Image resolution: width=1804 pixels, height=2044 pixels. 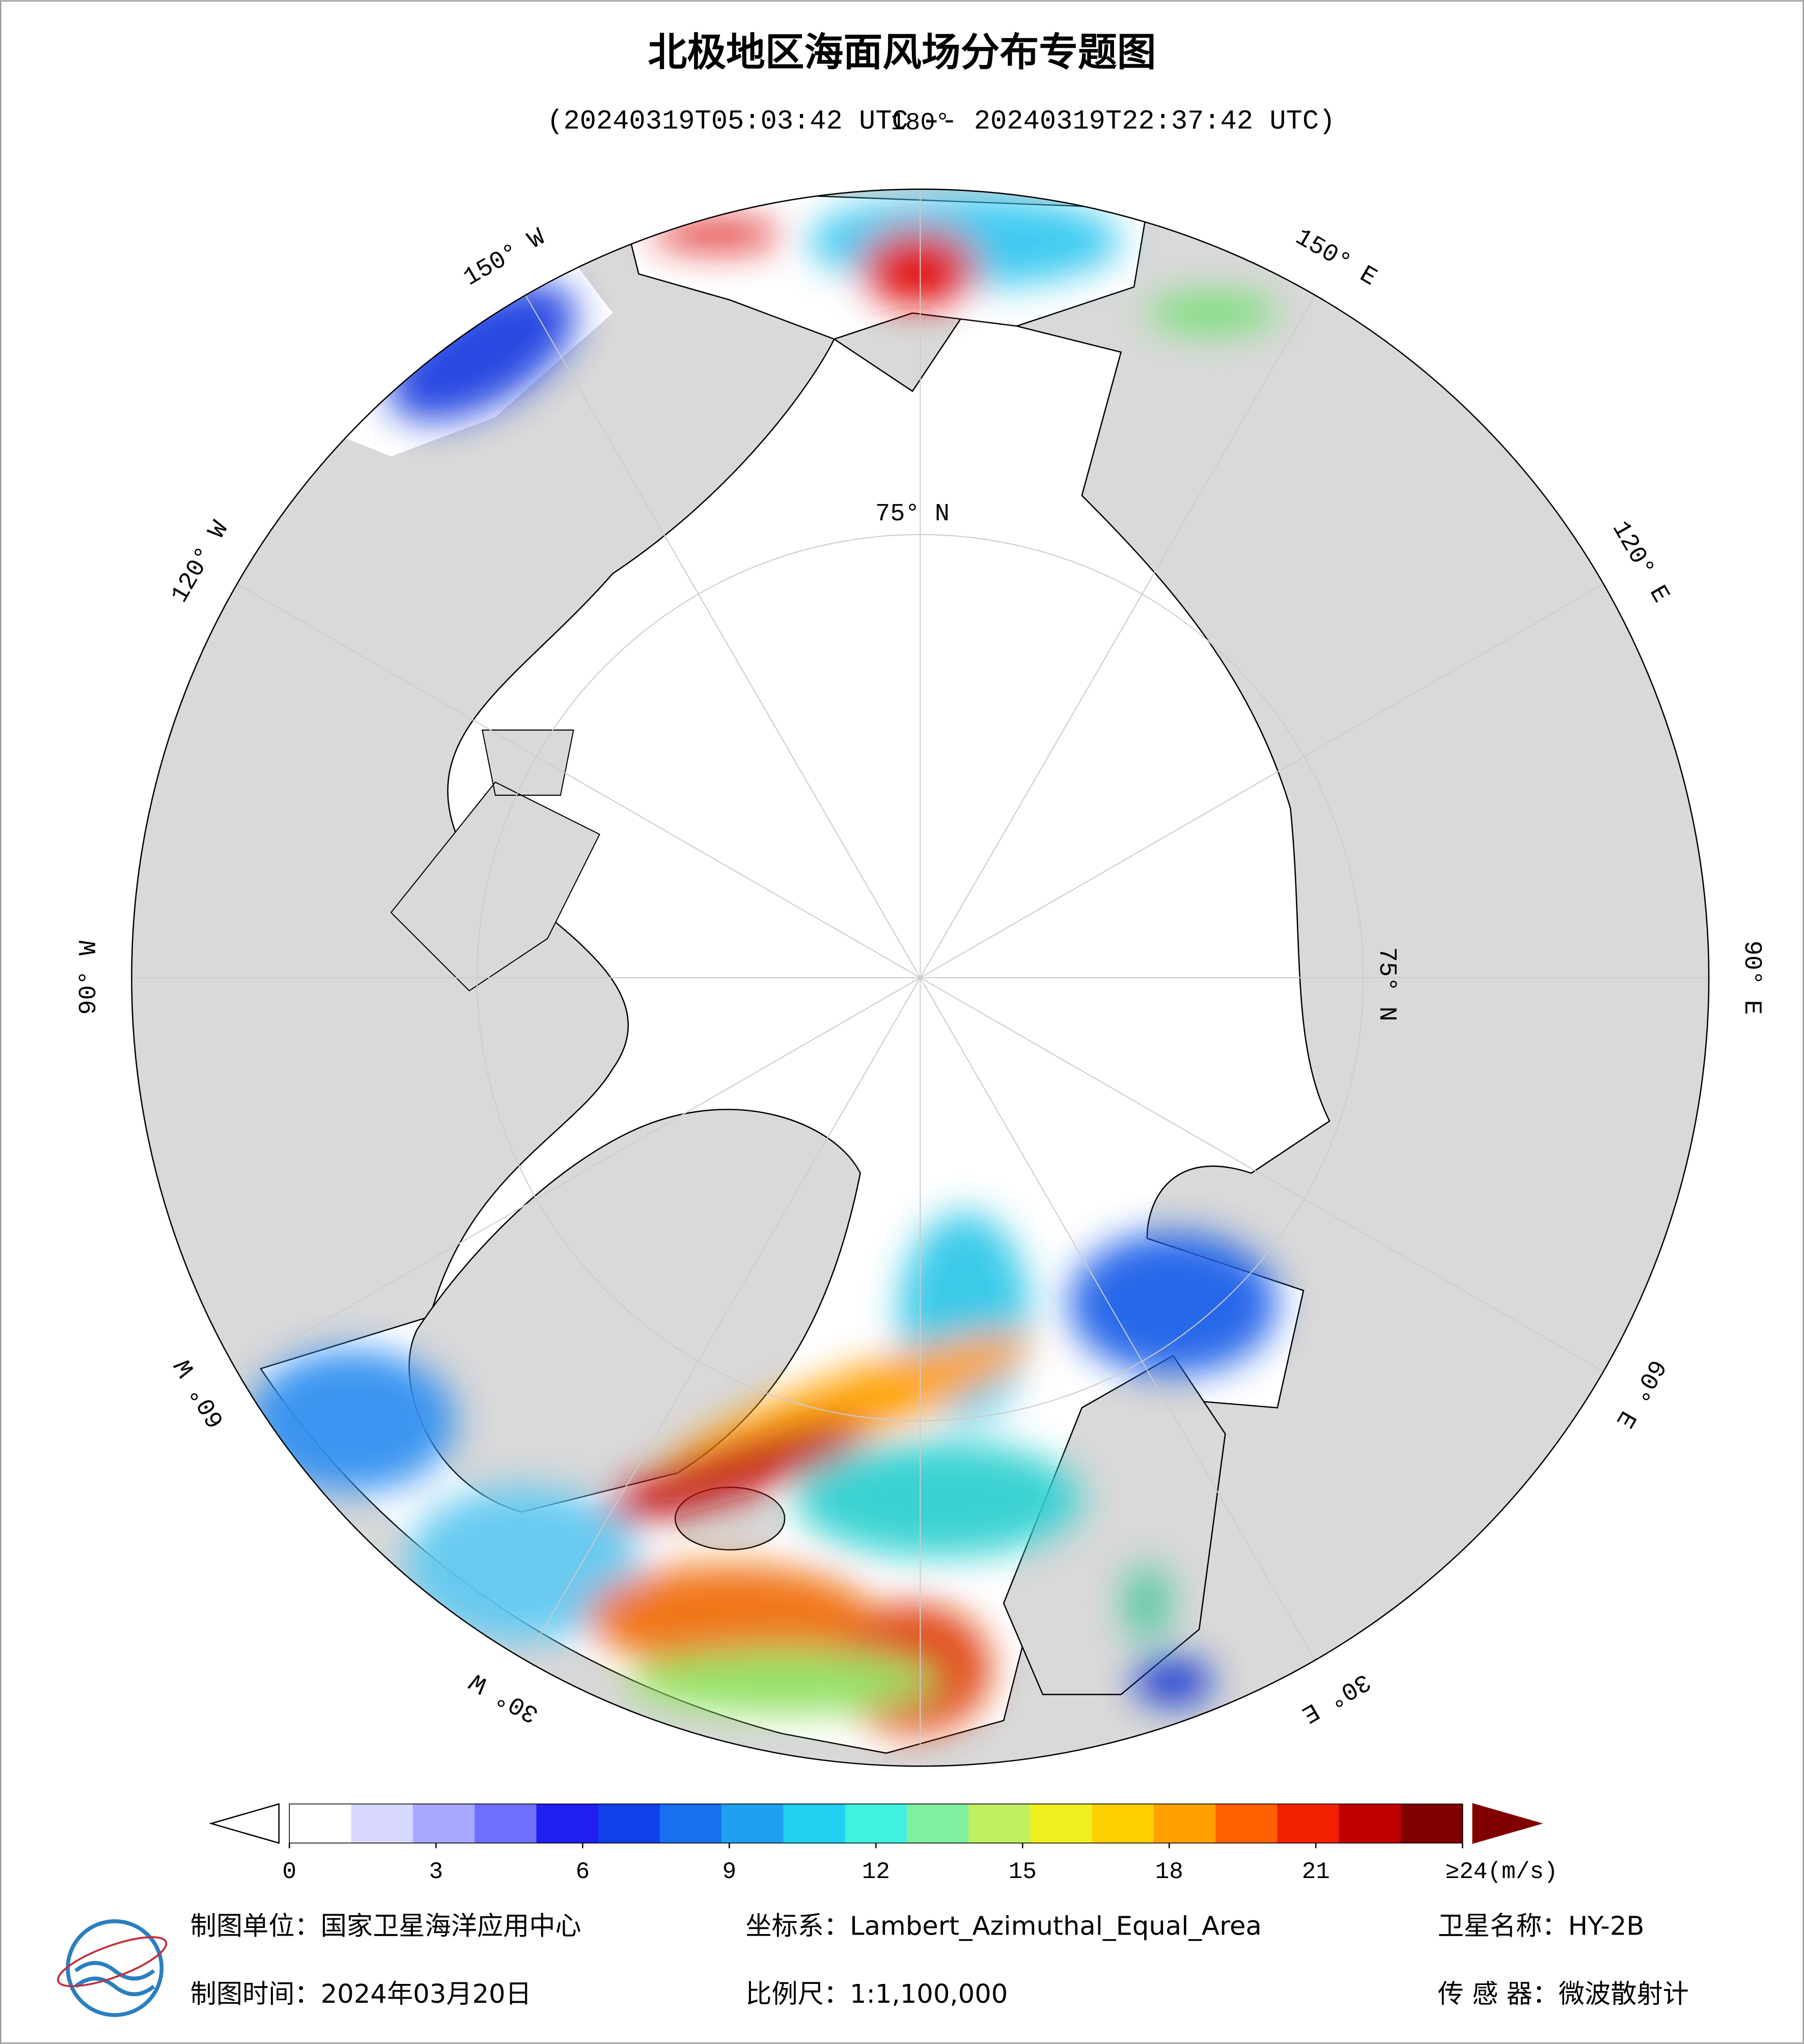 What do you see at coordinates (920, 123) in the screenshot?
I see `meridian-label: 180°` at bounding box center [920, 123].